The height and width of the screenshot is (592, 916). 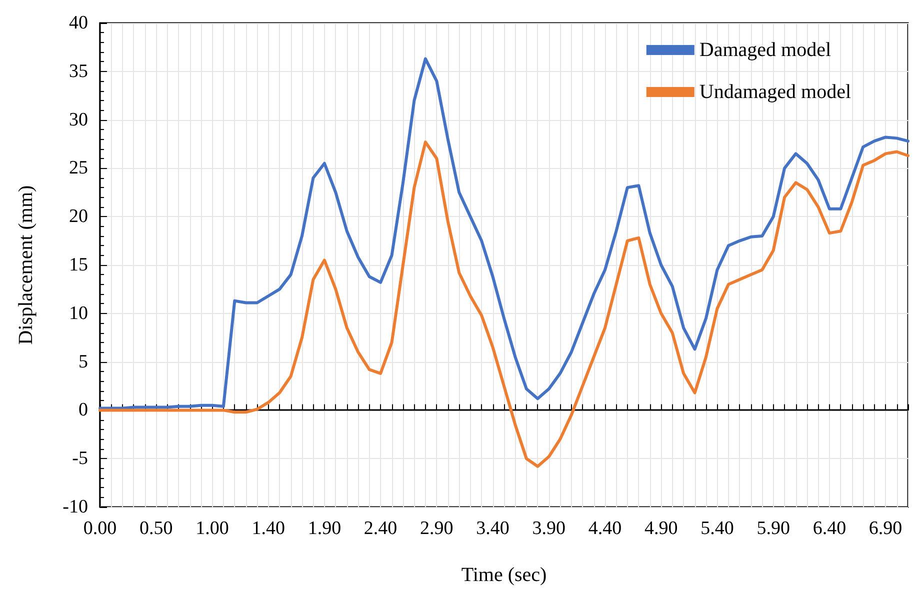 I want to click on legend-label: Undamaged model, so click(x=775, y=92).